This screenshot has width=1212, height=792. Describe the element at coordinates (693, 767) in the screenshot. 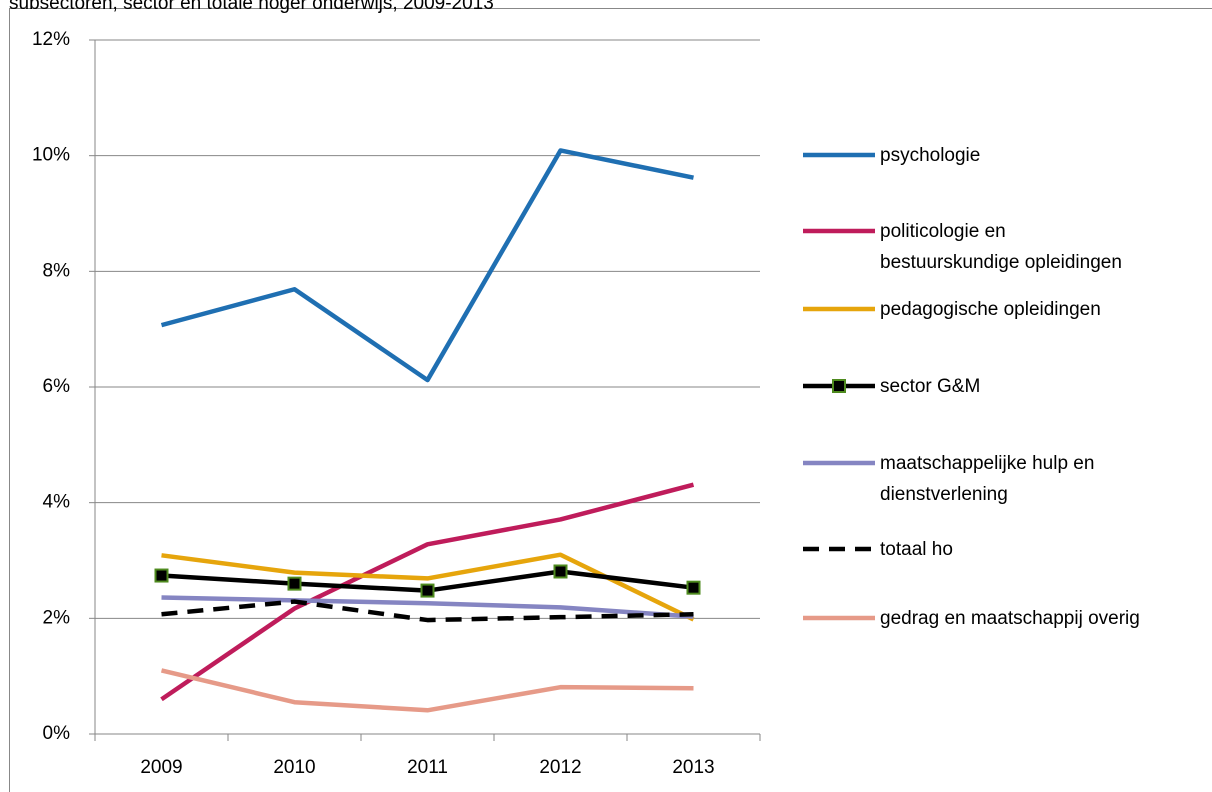

I see `x-tick-label: 2013` at that location.